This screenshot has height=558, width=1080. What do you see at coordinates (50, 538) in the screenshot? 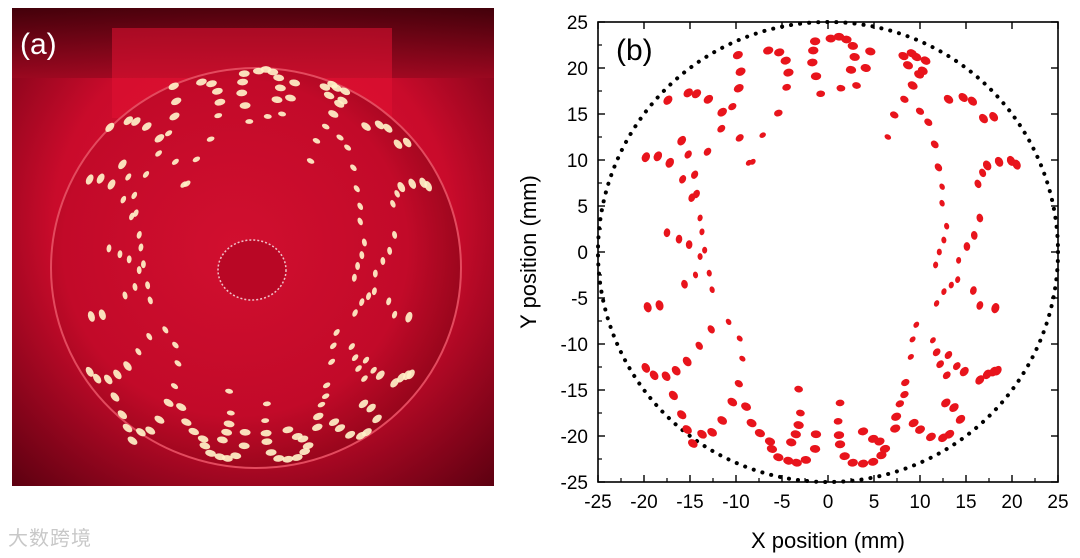
I see `watermark: 大数跨境` at bounding box center [50, 538].